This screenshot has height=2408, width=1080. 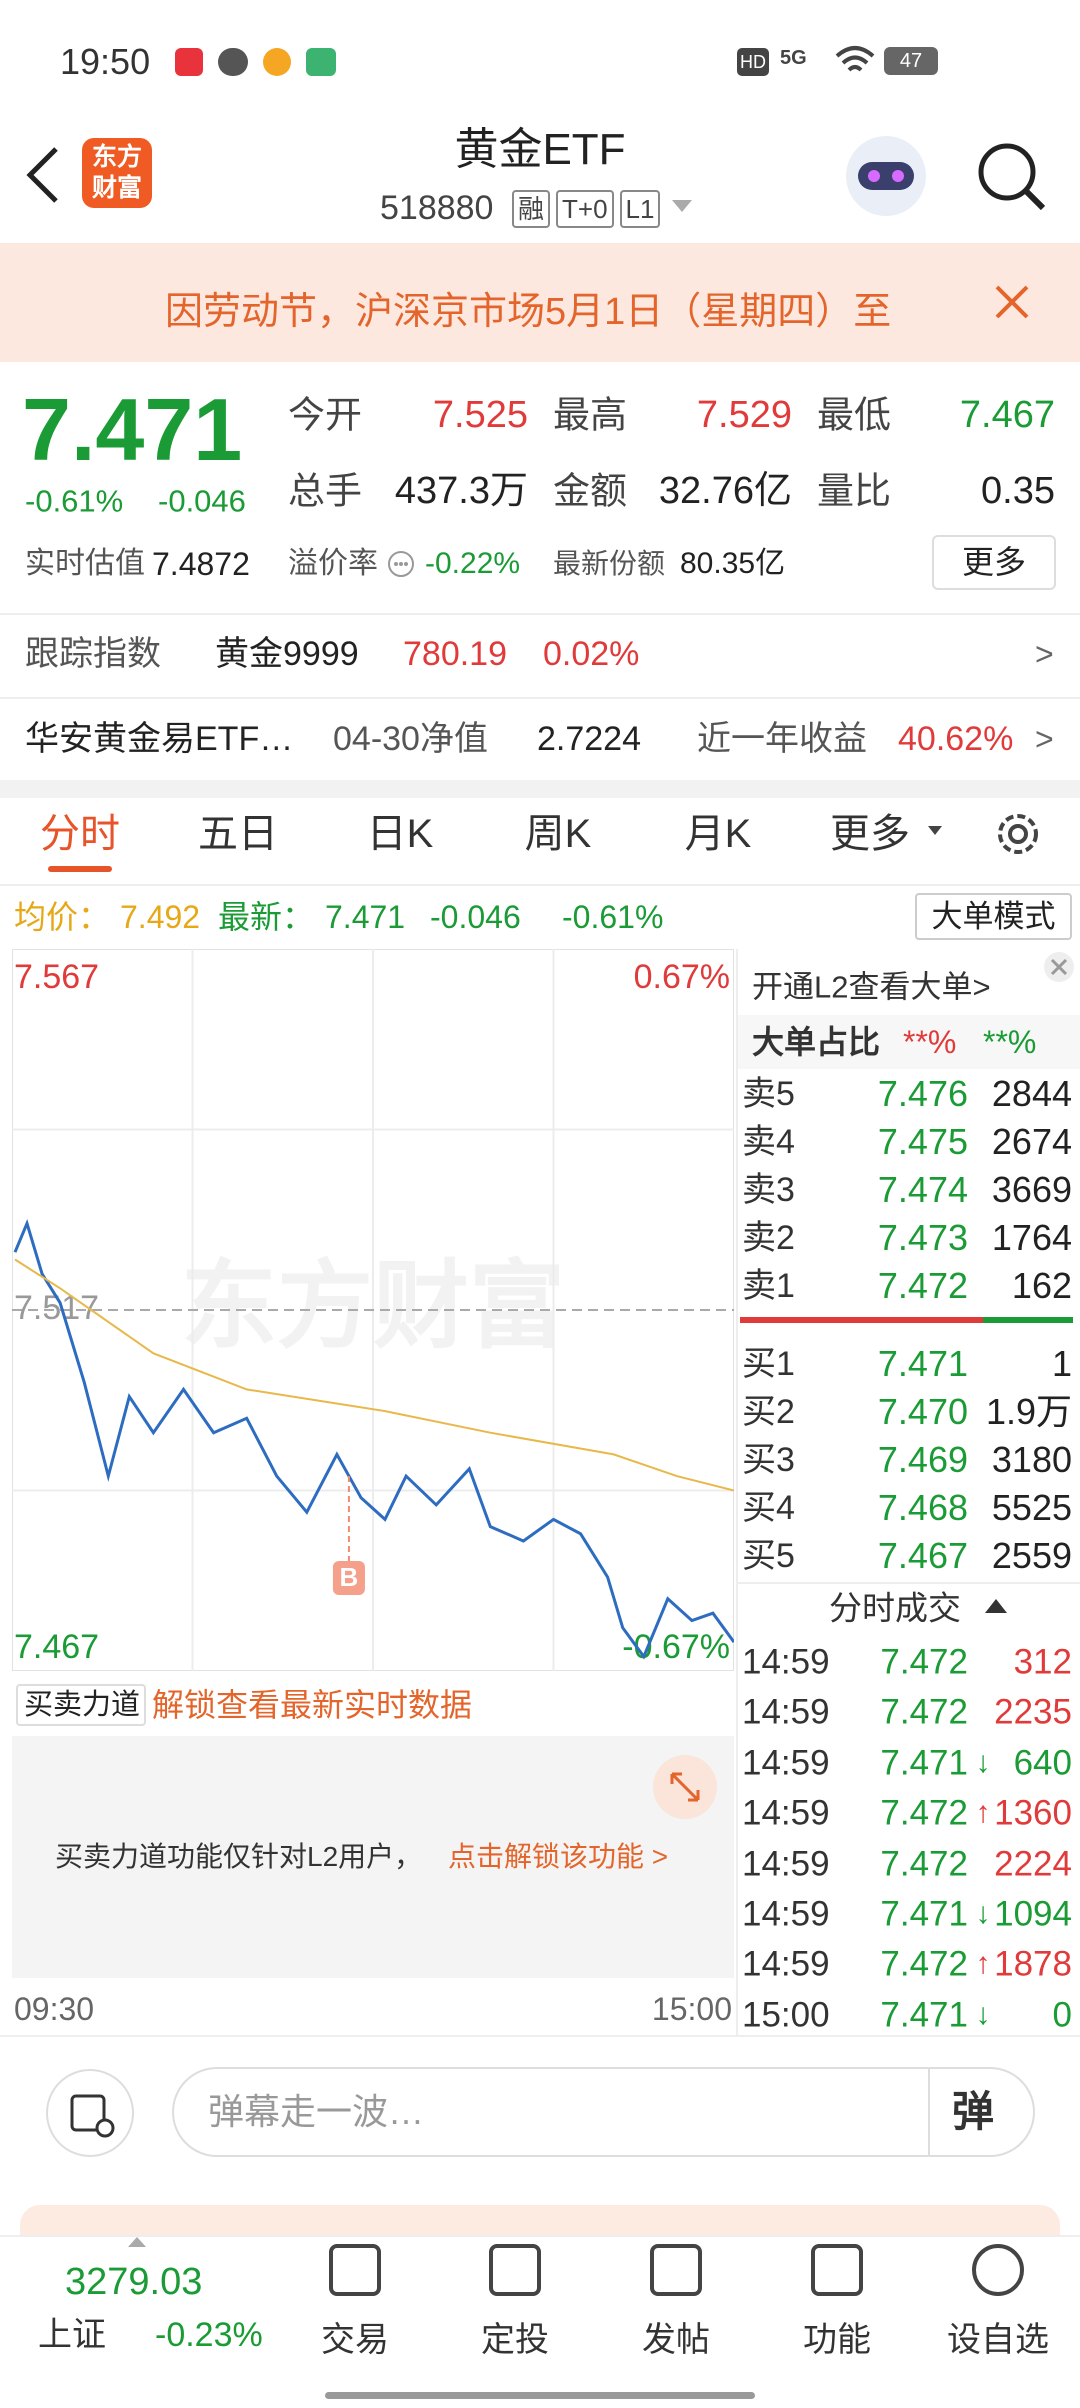 I want to click on expand, so click(x=685, y=1787).